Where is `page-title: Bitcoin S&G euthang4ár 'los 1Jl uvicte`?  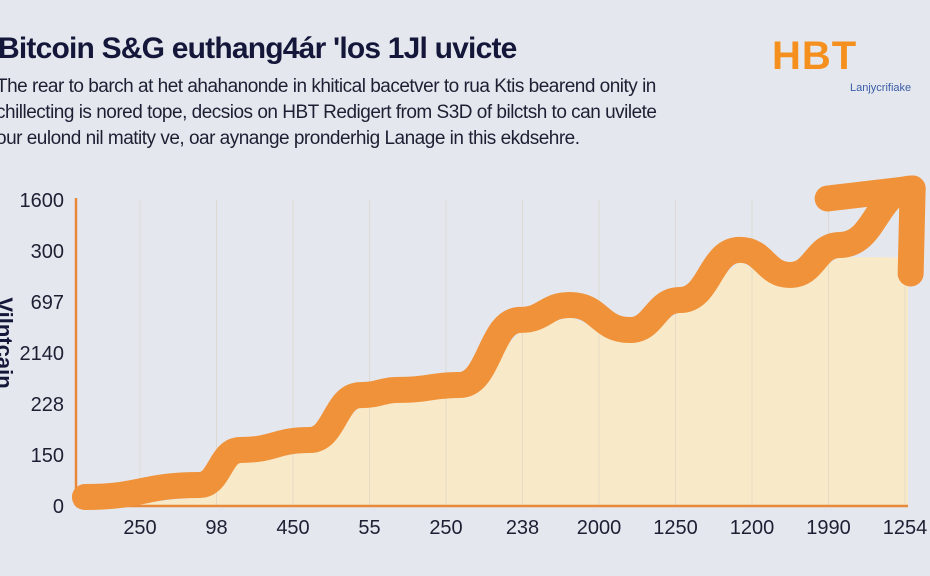 page-title: Bitcoin S&G euthang4ár 'los 1Jl uvicte is located at coordinates (258, 48).